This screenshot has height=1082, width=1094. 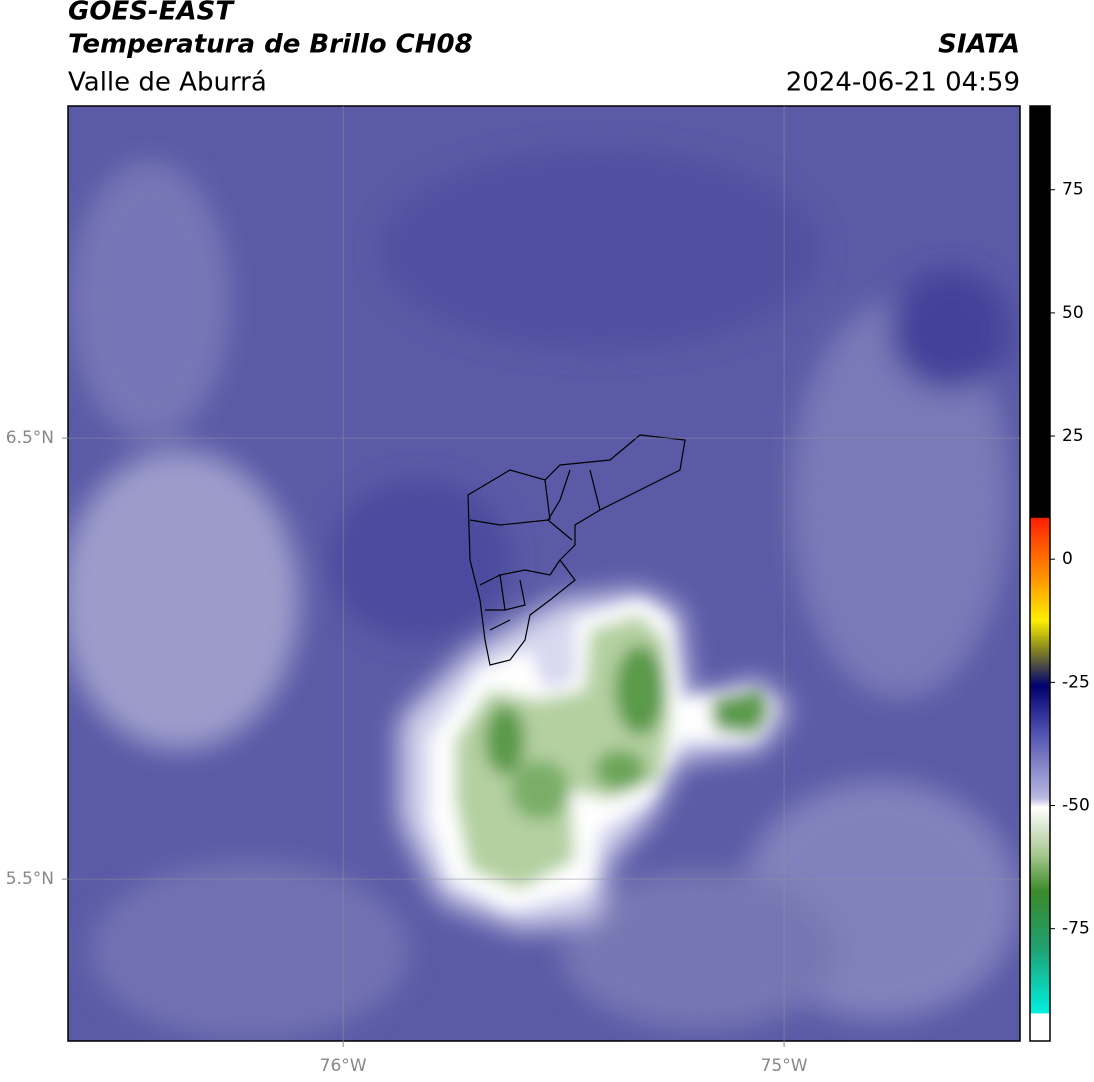 I want to click on colorbar-tick-label: 75, so click(x=1073, y=190).